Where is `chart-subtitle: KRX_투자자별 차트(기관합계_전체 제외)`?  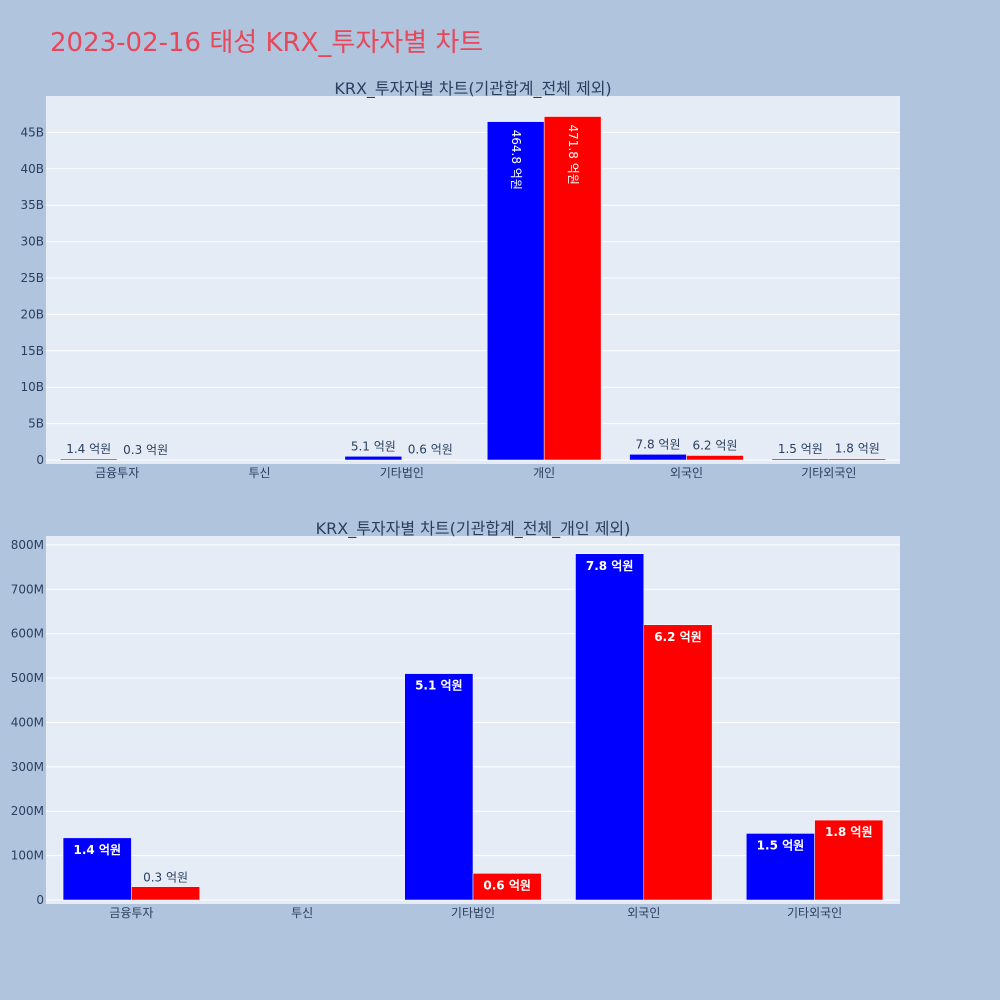 chart-subtitle: KRX_투자자별 차트(기관합계_전체 제외) is located at coordinates (472, 89).